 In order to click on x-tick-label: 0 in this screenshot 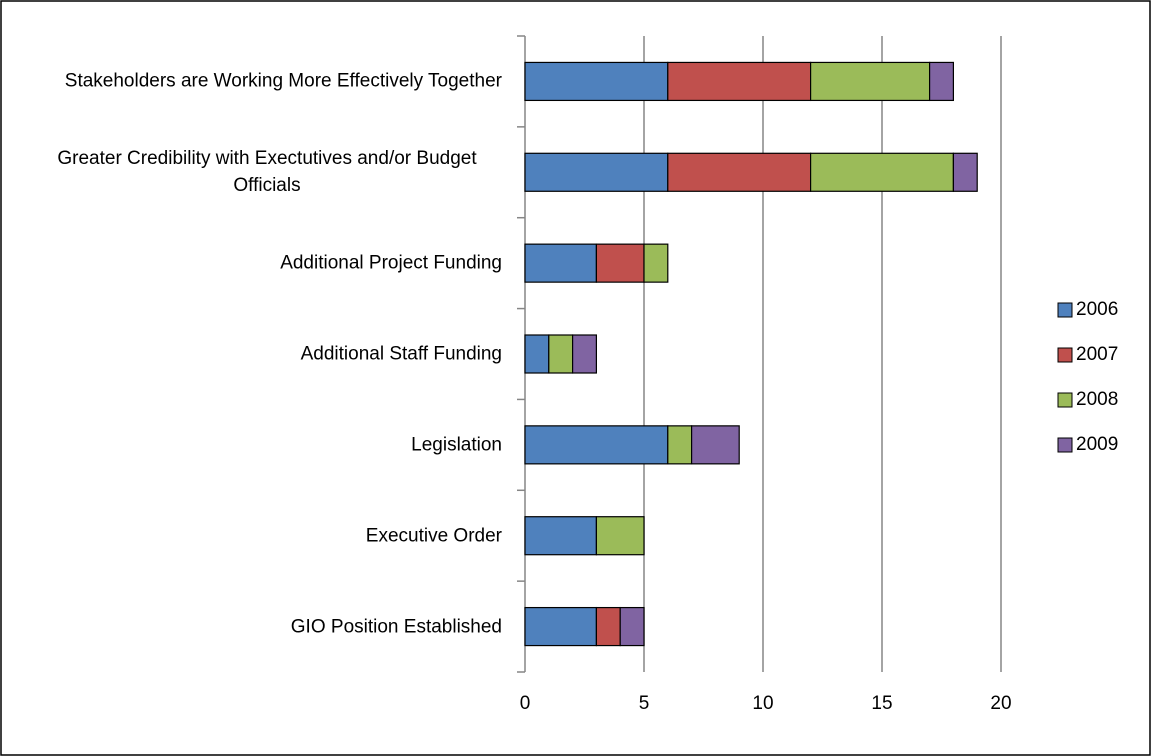, I will do `click(525, 703)`.